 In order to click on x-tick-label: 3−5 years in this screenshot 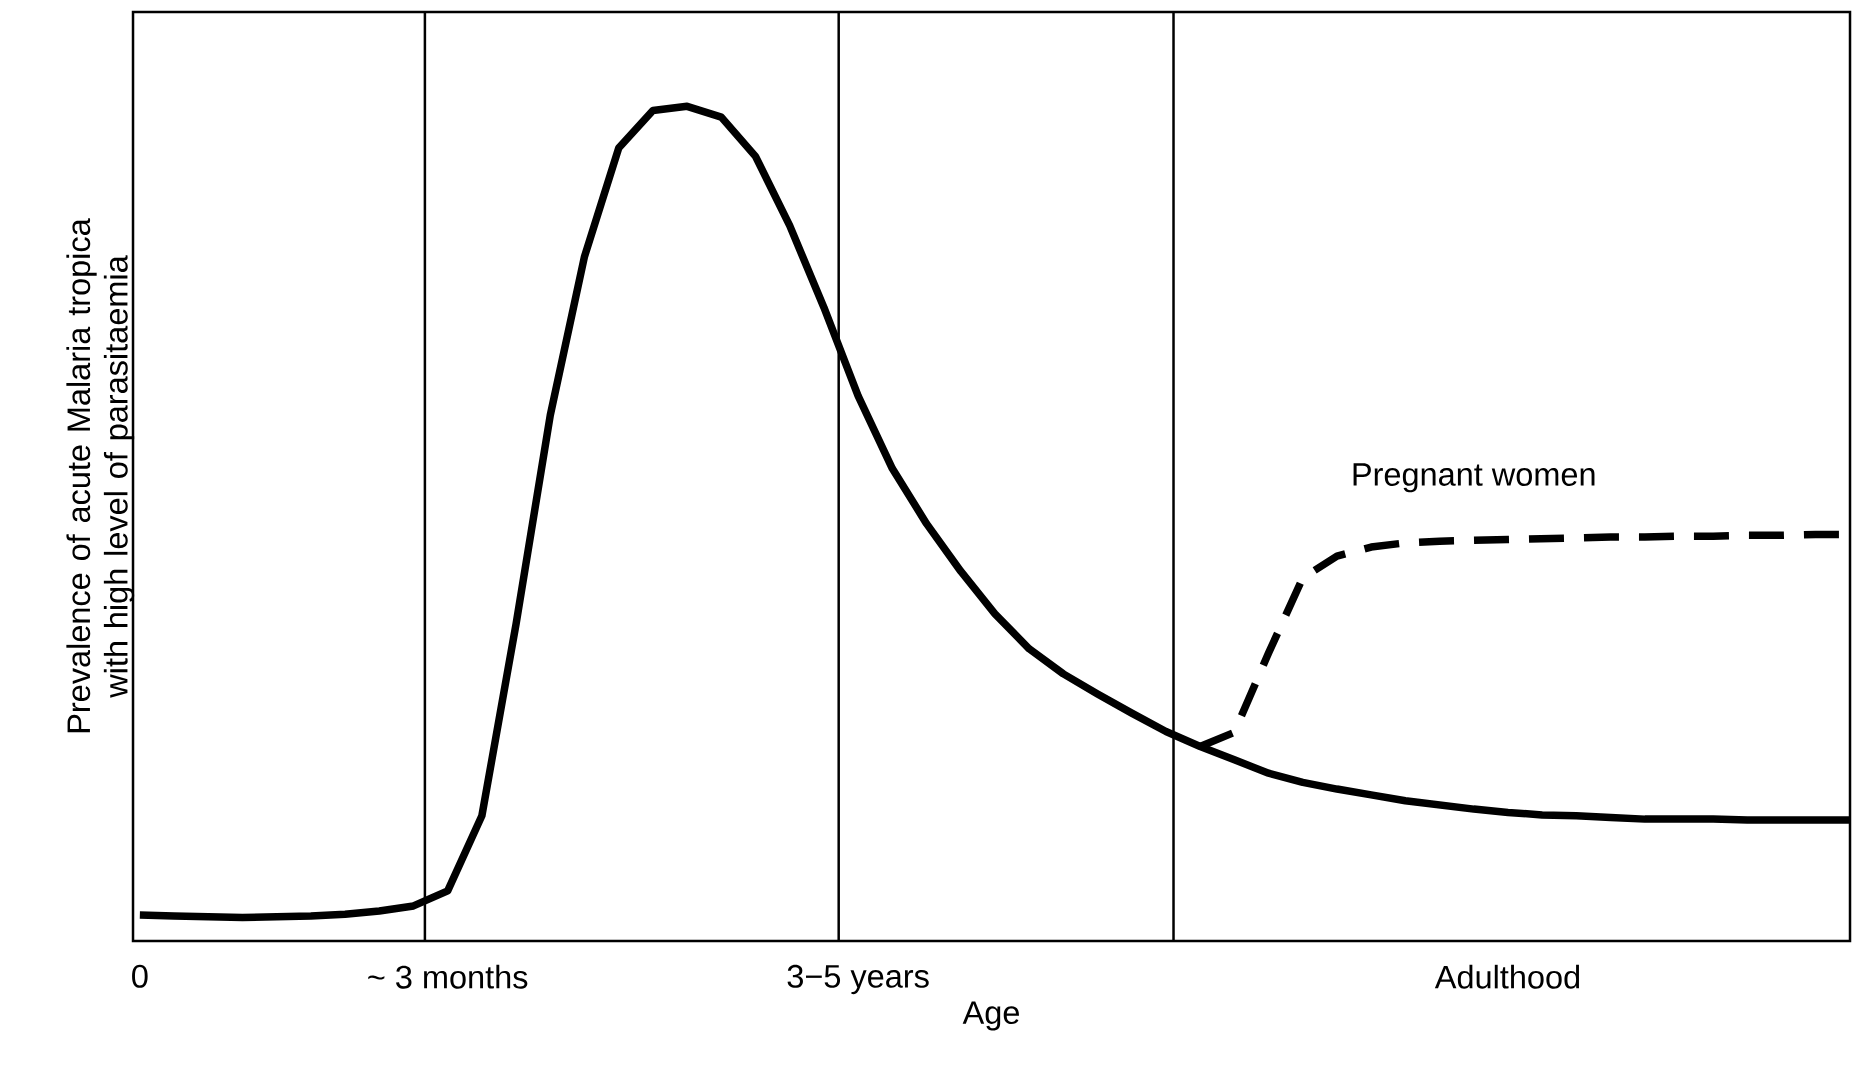, I will do `click(858, 979)`.